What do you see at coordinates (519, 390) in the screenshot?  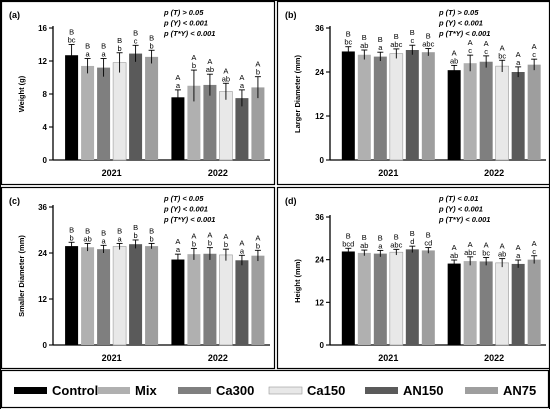 I see `legend-label-an75: AN75` at bounding box center [519, 390].